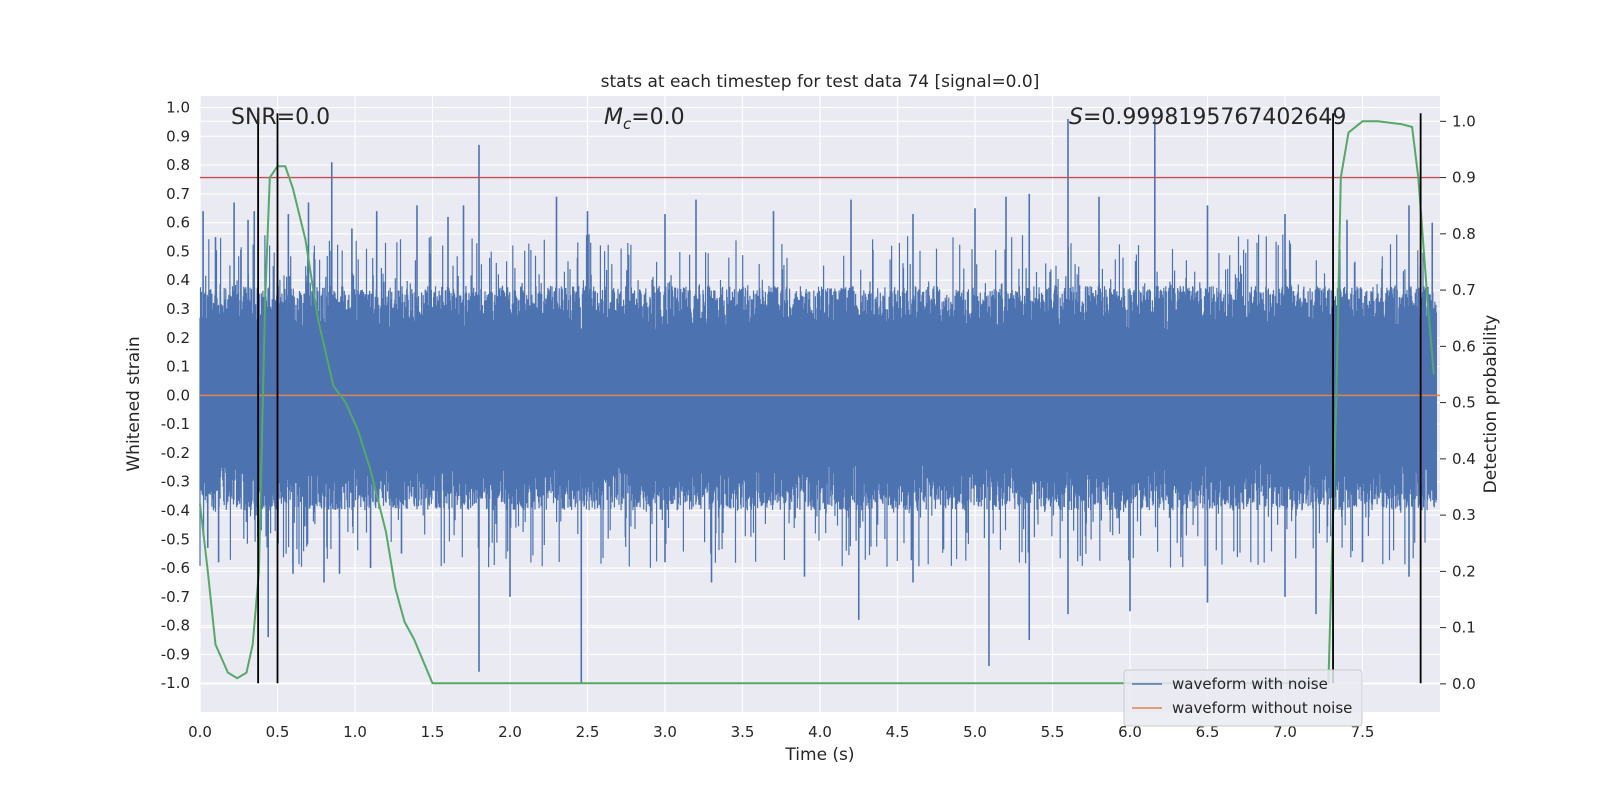 The image size is (1600, 804). What do you see at coordinates (355, 732) in the screenshot?
I see `x-tick-label: 1.0` at bounding box center [355, 732].